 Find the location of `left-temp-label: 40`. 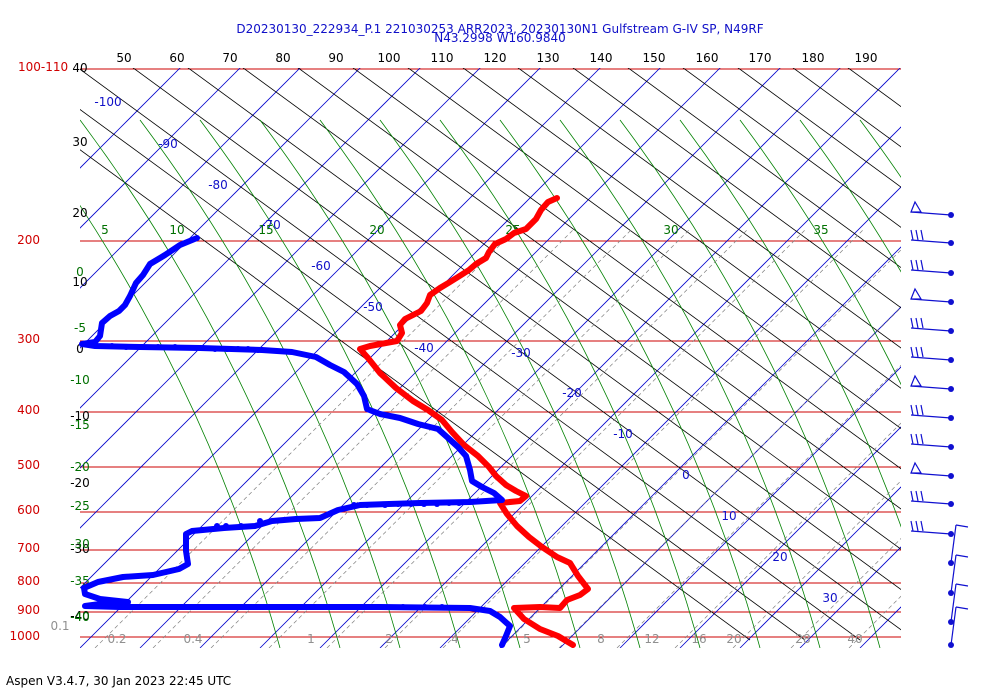

left-temp-label: 40 is located at coordinates (79, 68).